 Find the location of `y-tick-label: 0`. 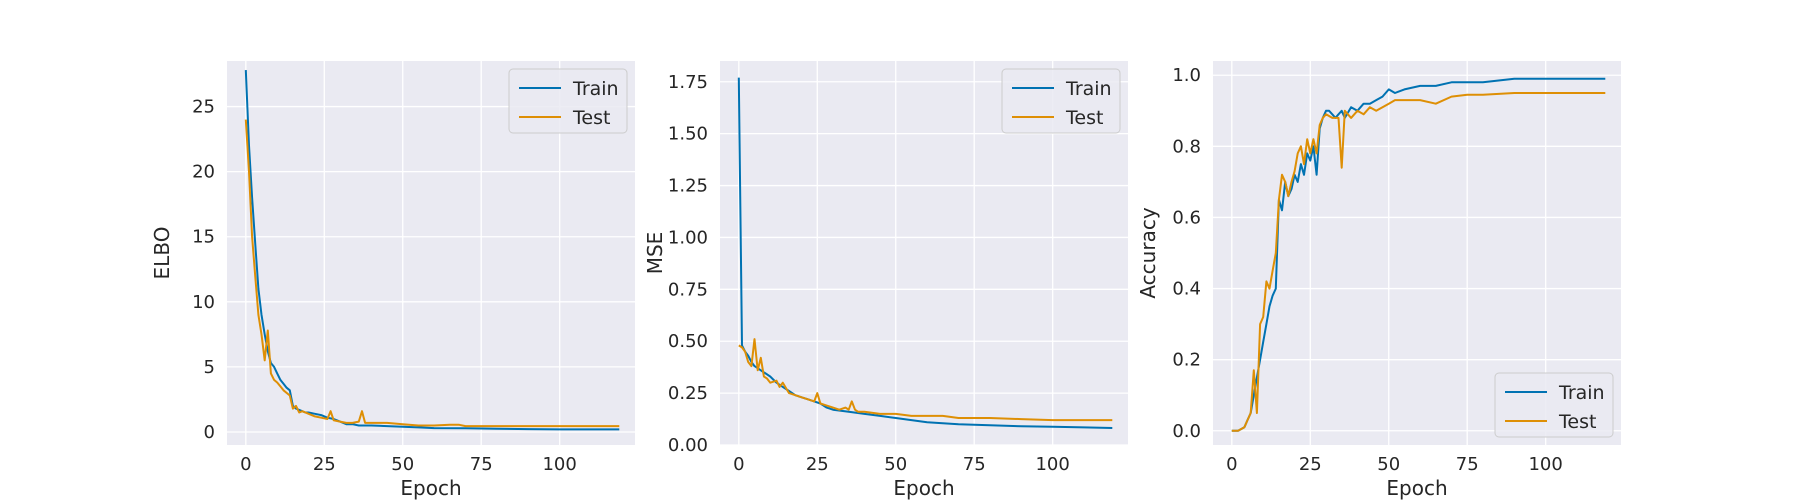

y-tick-label: 0 is located at coordinates (209, 432).